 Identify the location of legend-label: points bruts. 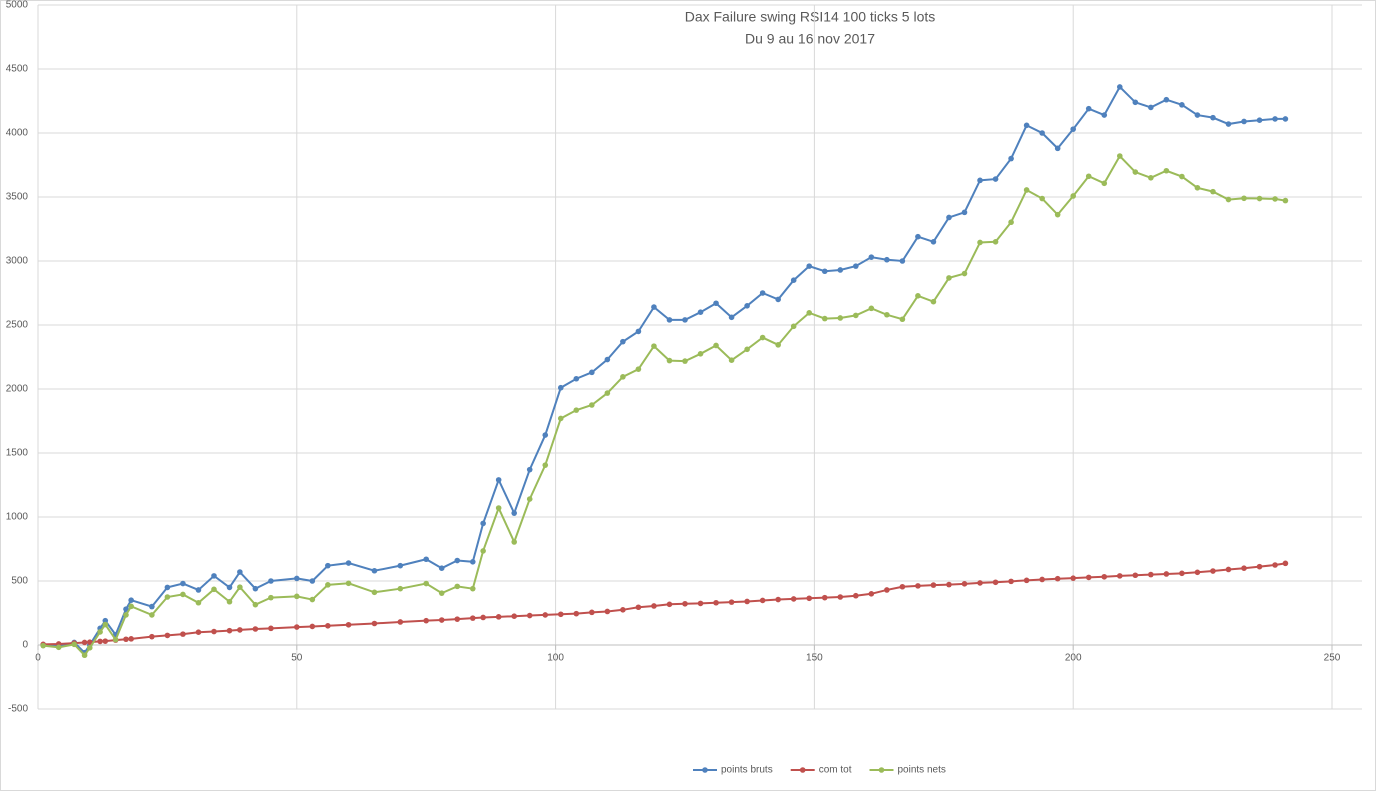
(747, 770).